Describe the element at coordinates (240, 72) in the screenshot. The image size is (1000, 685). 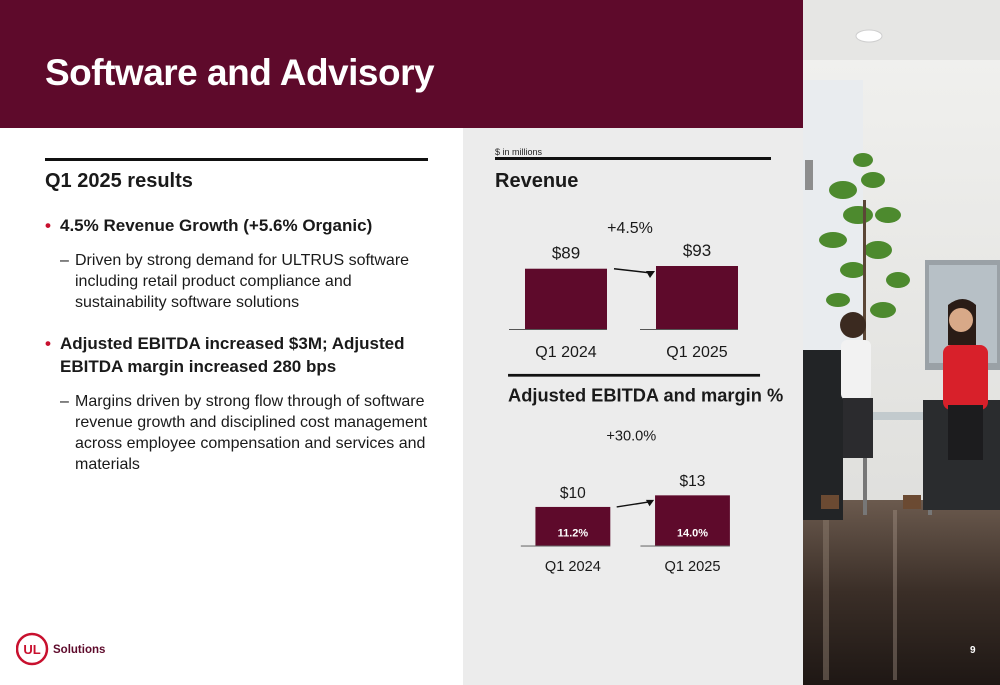
I see `page-title: Software and Advisory` at that location.